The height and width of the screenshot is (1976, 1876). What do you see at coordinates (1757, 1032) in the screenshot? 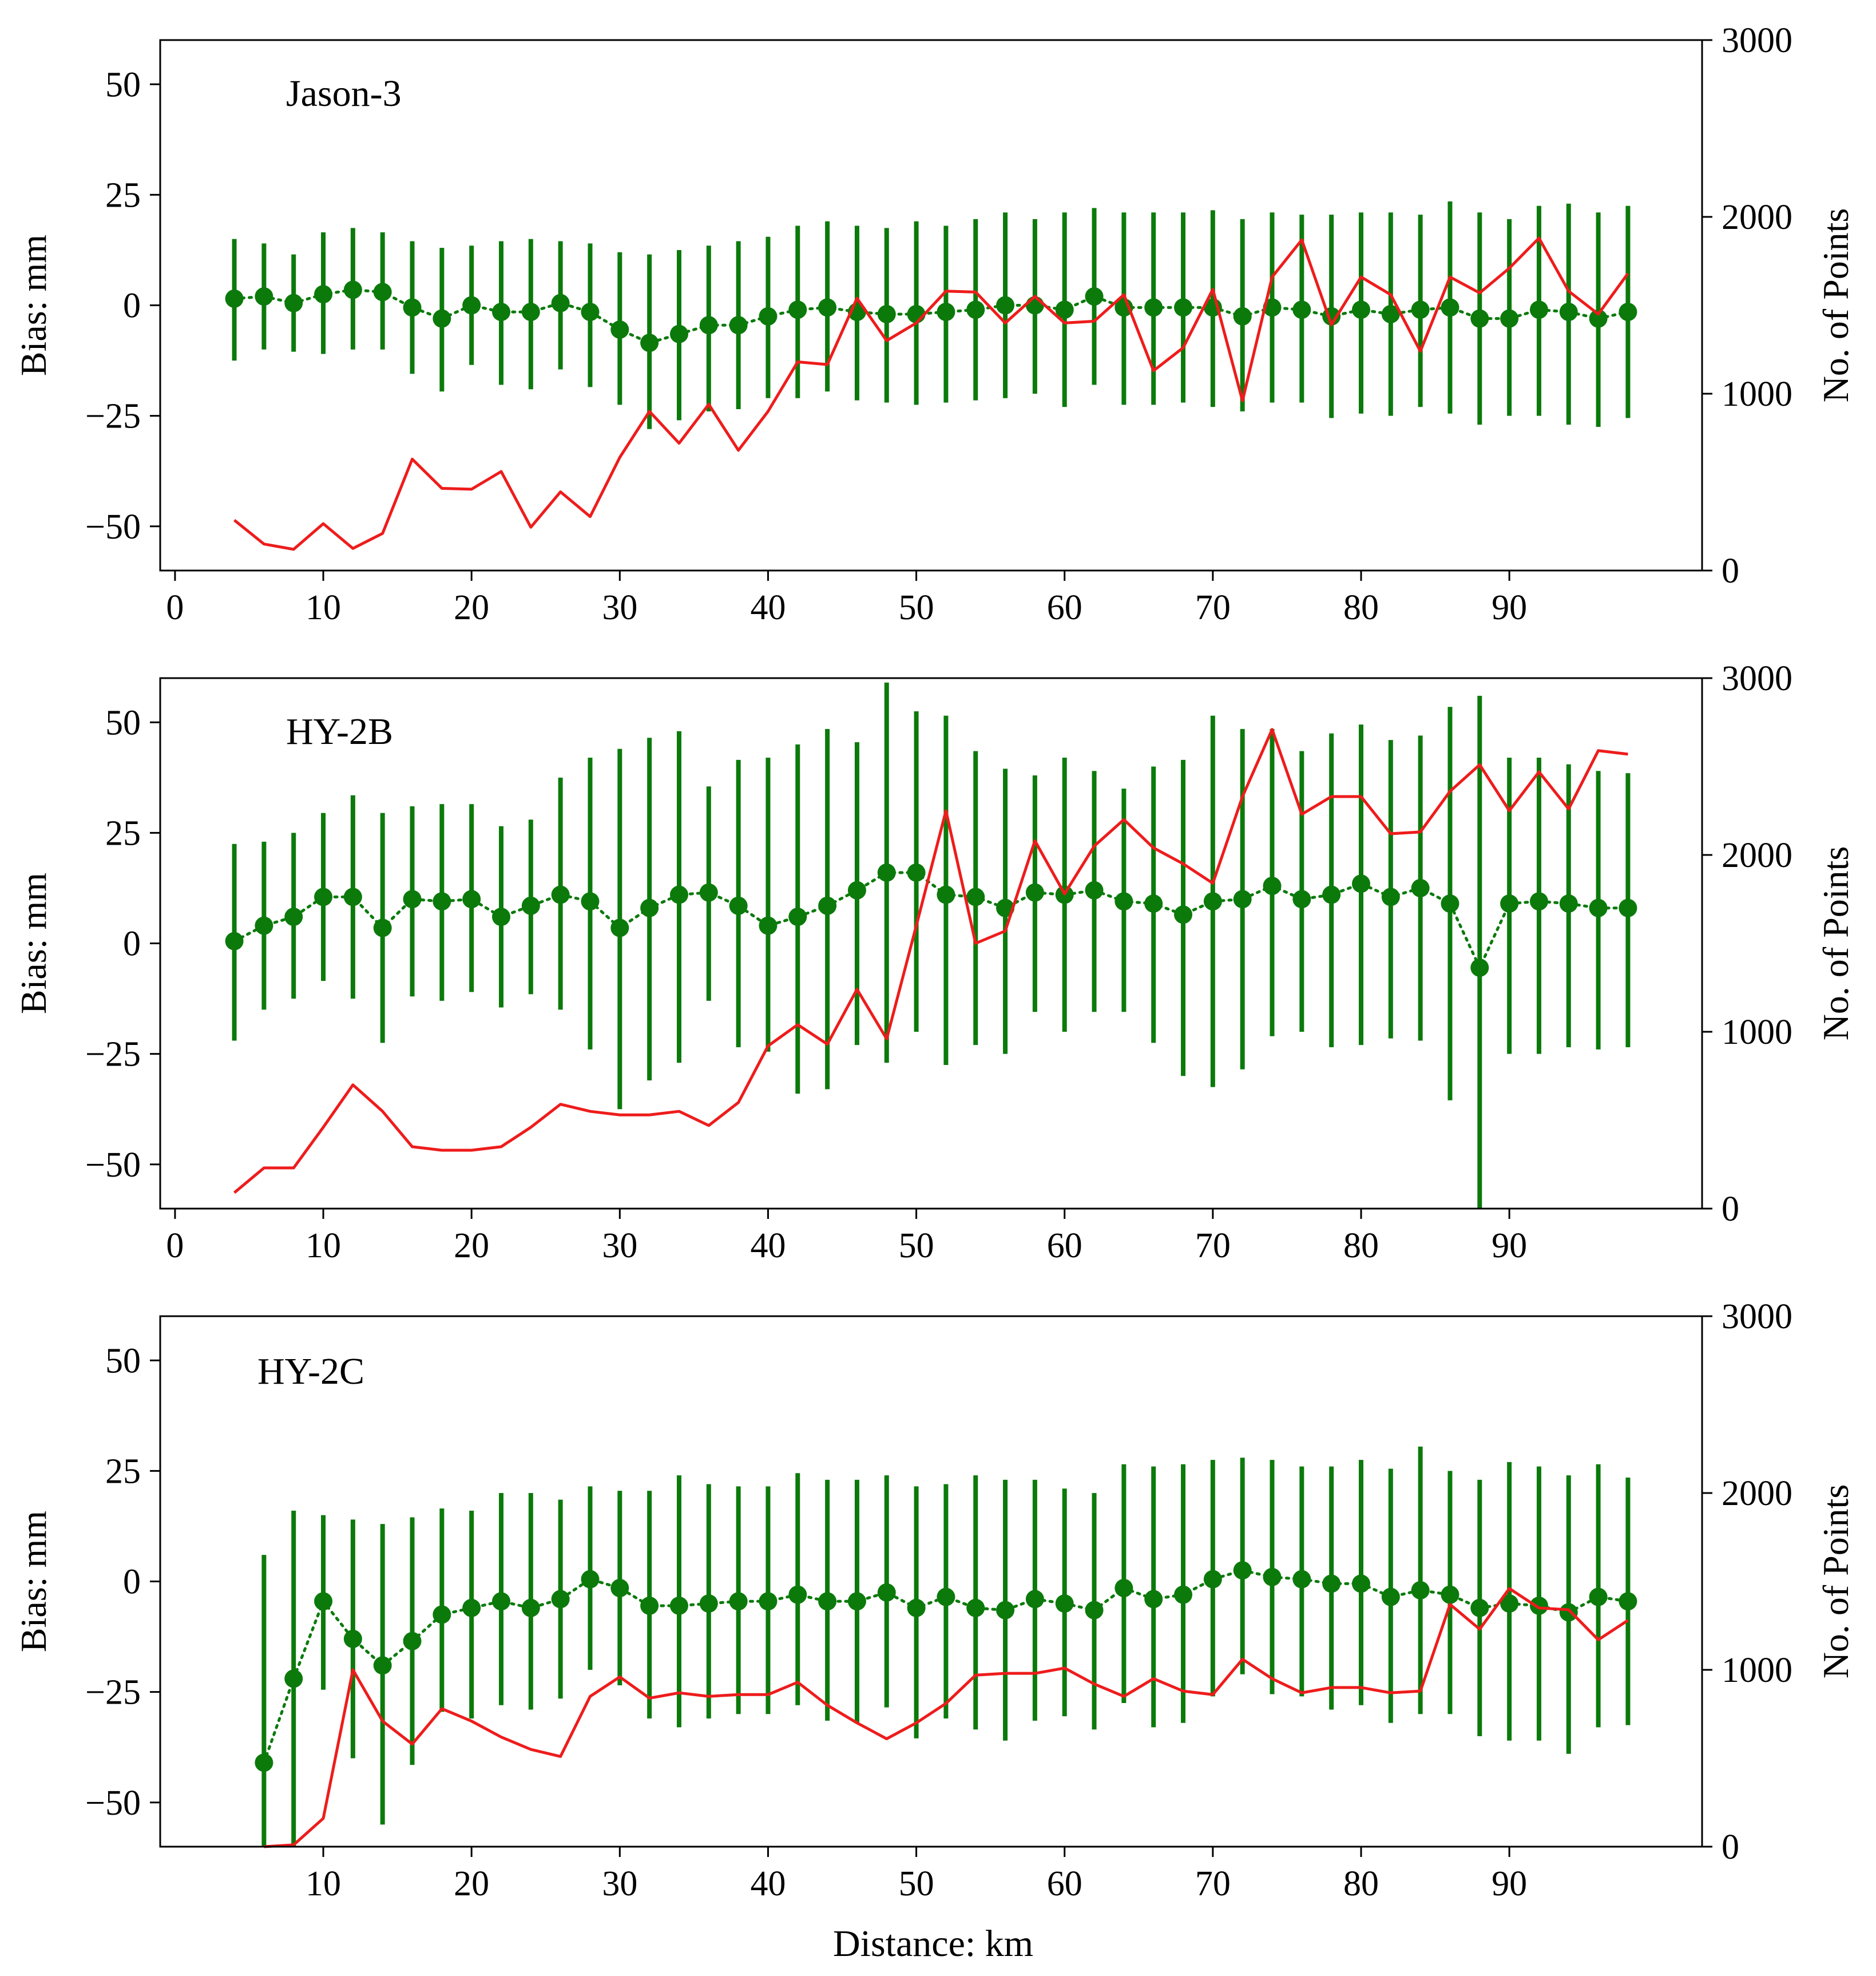
I see `y2-tick-label: 1000` at bounding box center [1757, 1032].